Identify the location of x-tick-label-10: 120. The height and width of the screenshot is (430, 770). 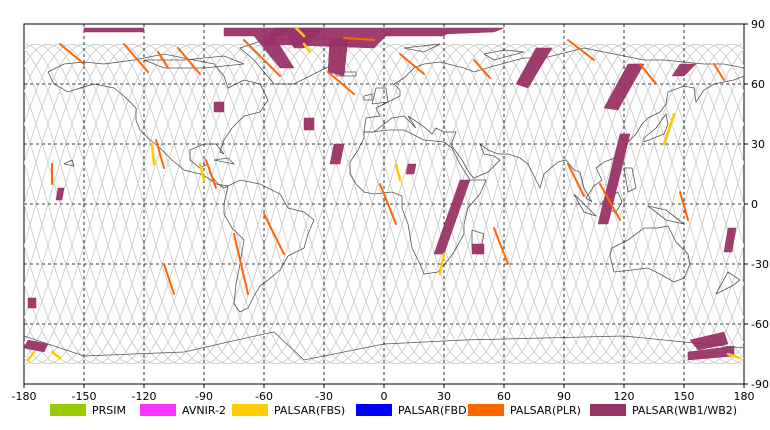
(624, 396).